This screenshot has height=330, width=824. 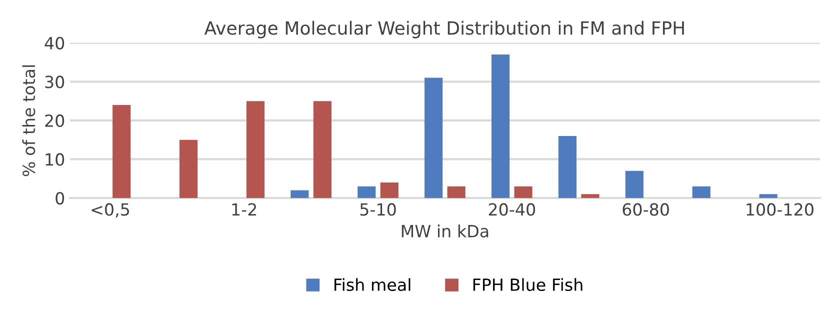 What do you see at coordinates (780, 209) in the screenshot?
I see `x-tick-label: 100-120` at bounding box center [780, 209].